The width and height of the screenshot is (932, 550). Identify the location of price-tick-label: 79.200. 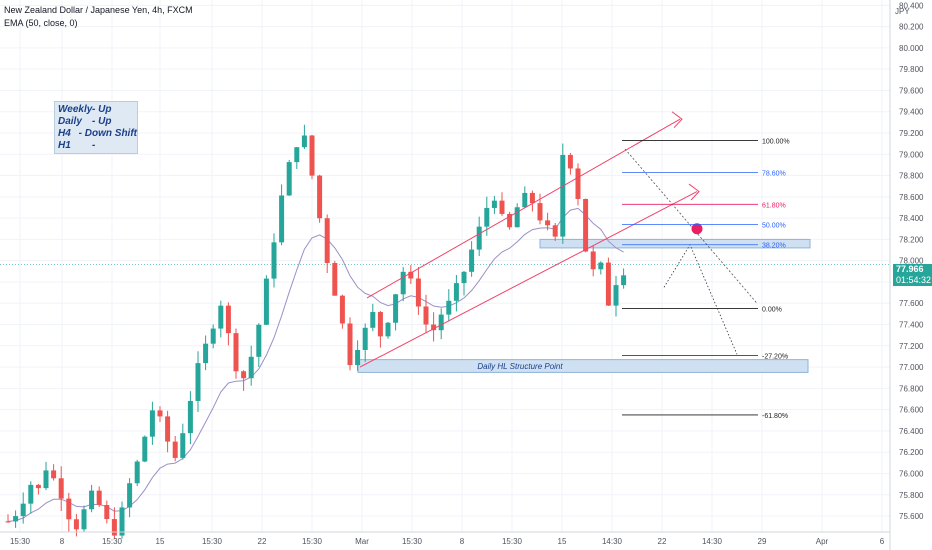
(911, 133).